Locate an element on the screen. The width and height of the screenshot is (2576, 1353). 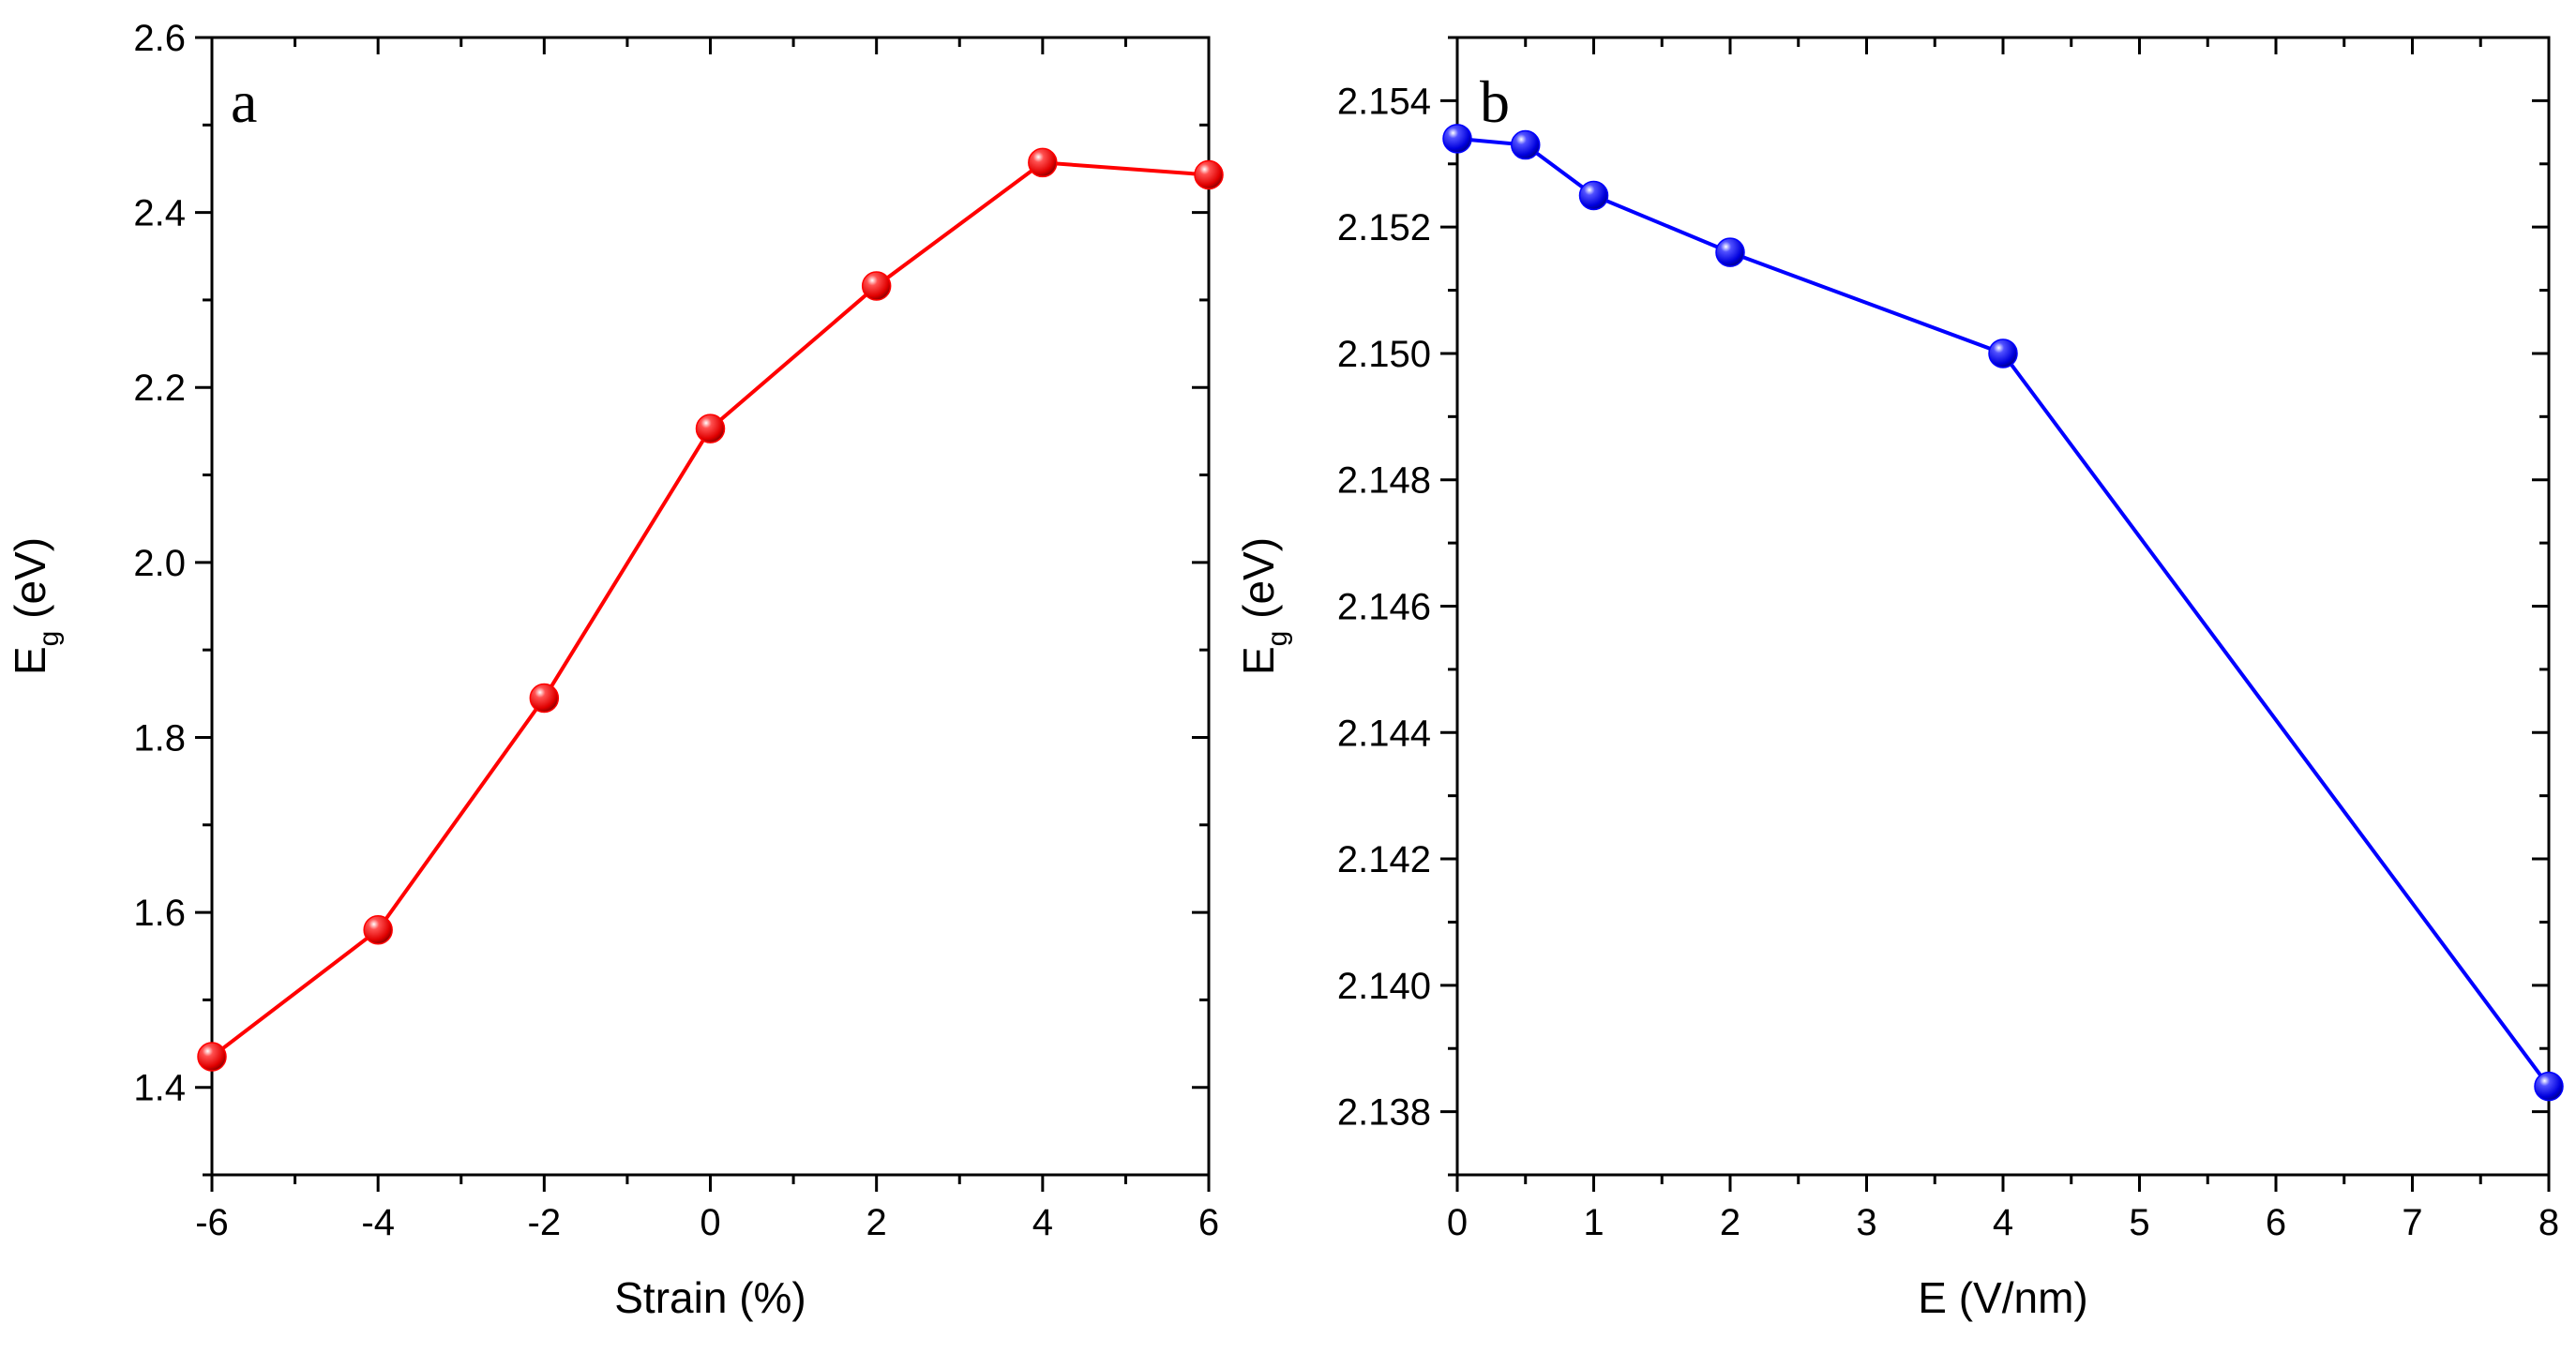
x-tick-label: -2 is located at coordinates (545, 1222).